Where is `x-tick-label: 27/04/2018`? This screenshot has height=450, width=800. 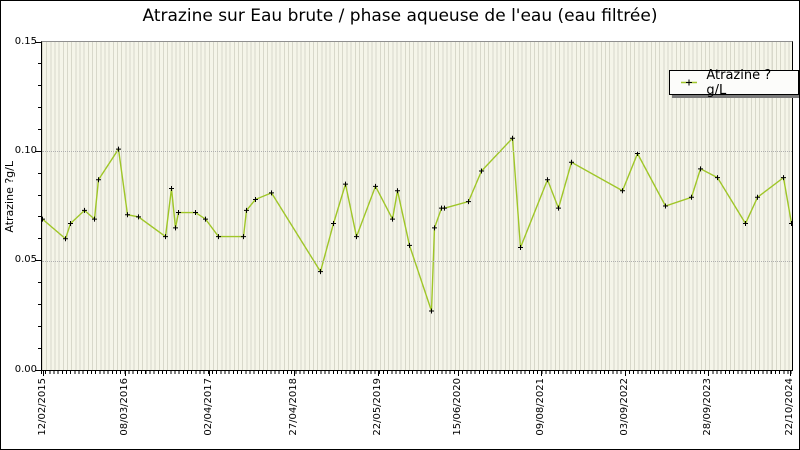 x-tick-label: 27/04/2018 is located at coordinates (293, 407).